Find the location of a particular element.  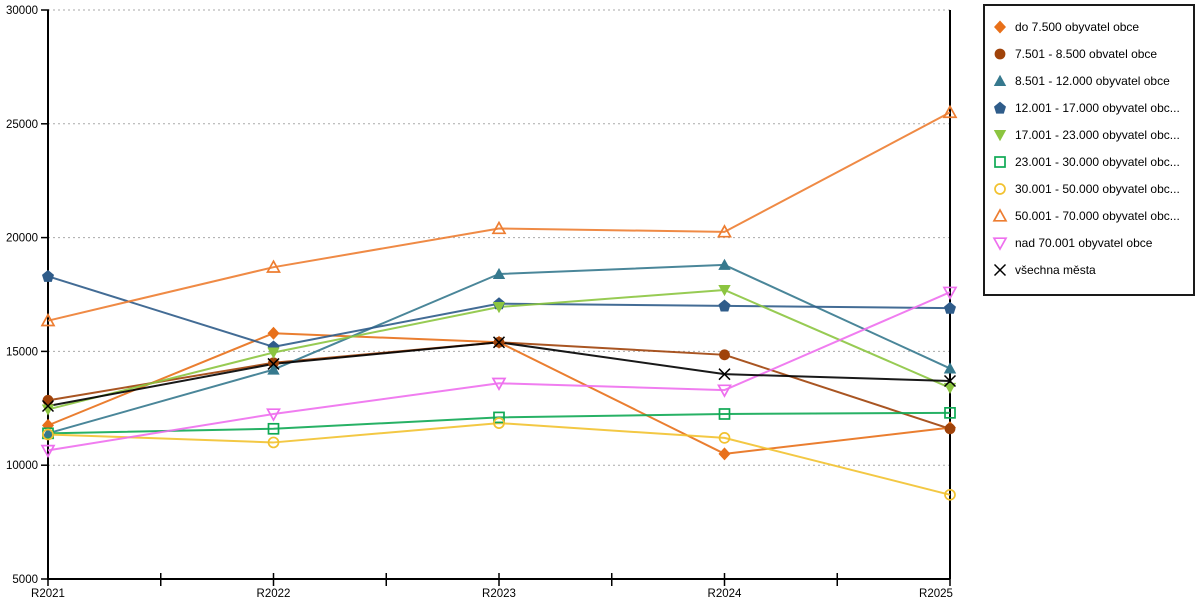

data-point-7501-8500-R2021 is located at coordinates (48, 400).